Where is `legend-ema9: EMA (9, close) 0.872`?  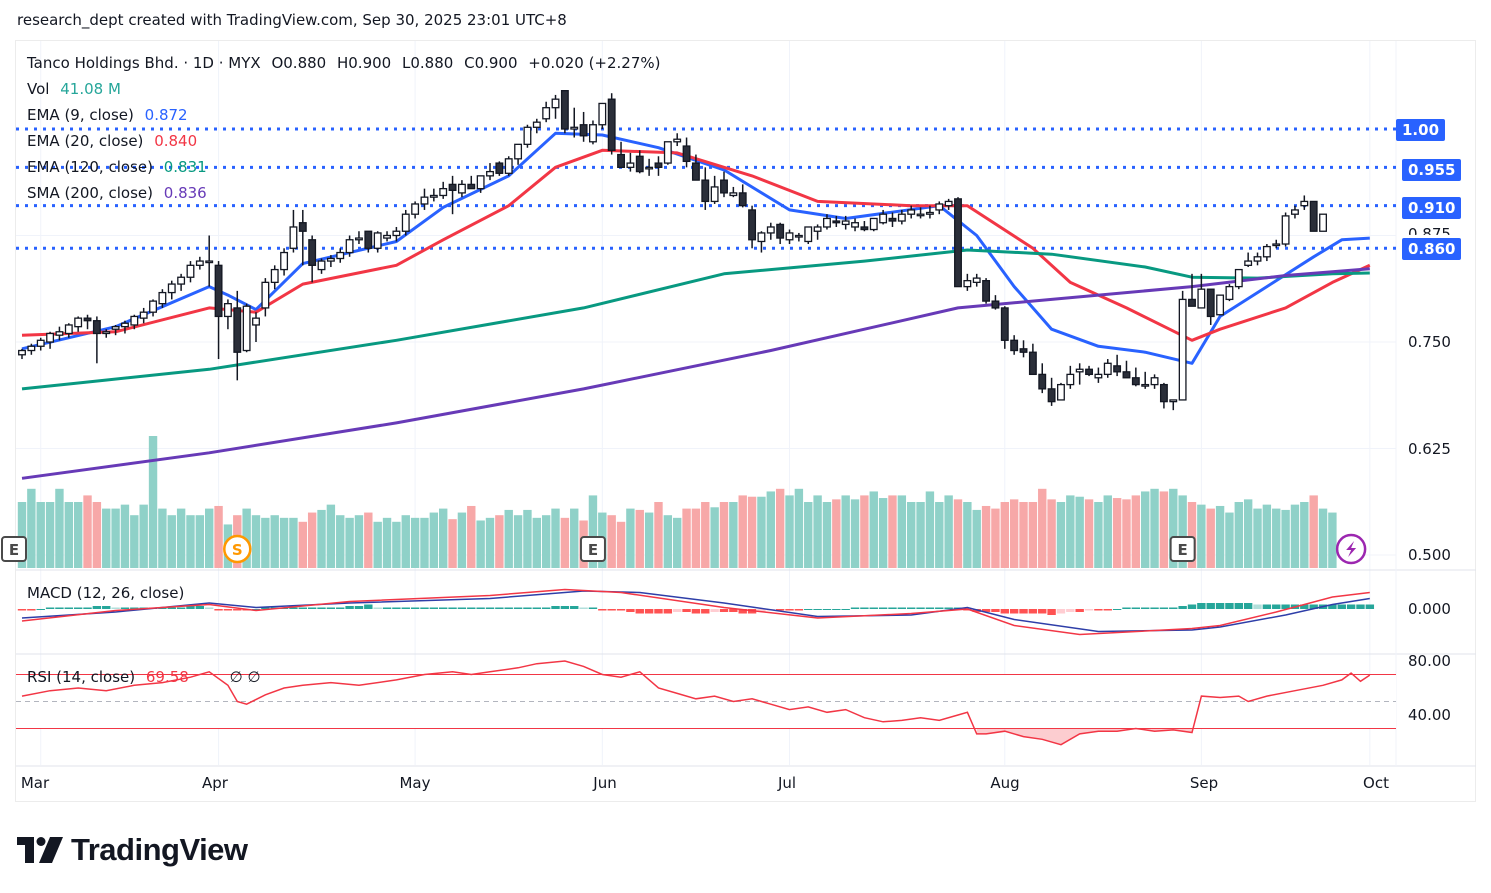
legend-ema9: EMA (9, close) 0.872 is located at coordinates (110, 115).